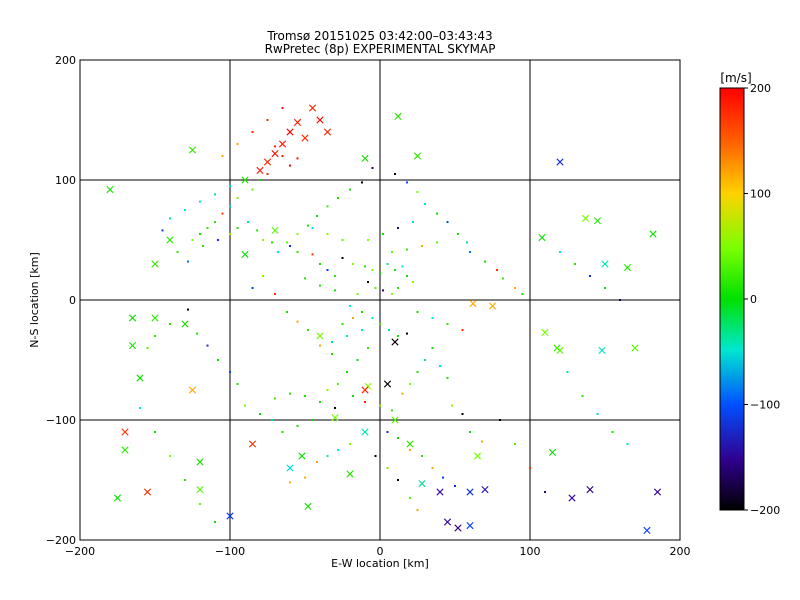  I want to click on y-tick-label: 200, so click(65, 60).